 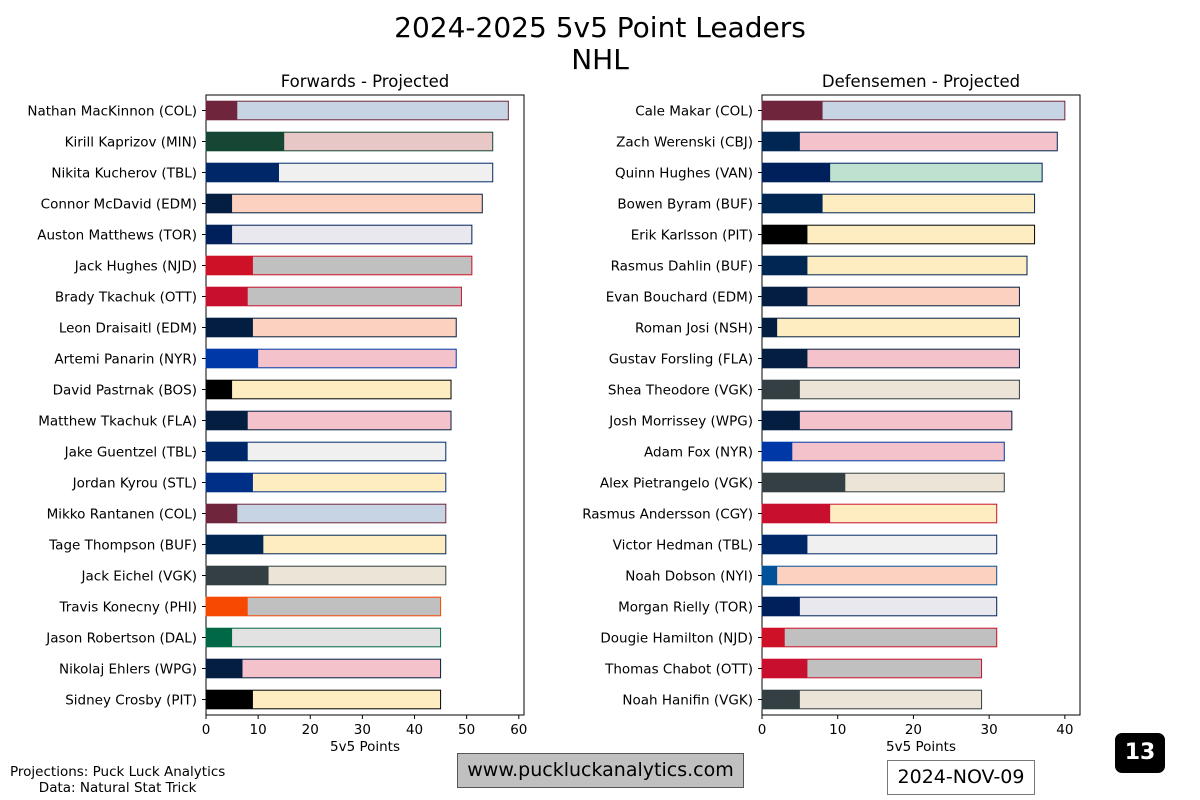 I want to click on forwards-y-tick-label: Mikko Rantanen (COL), so click(x=122, y=515).